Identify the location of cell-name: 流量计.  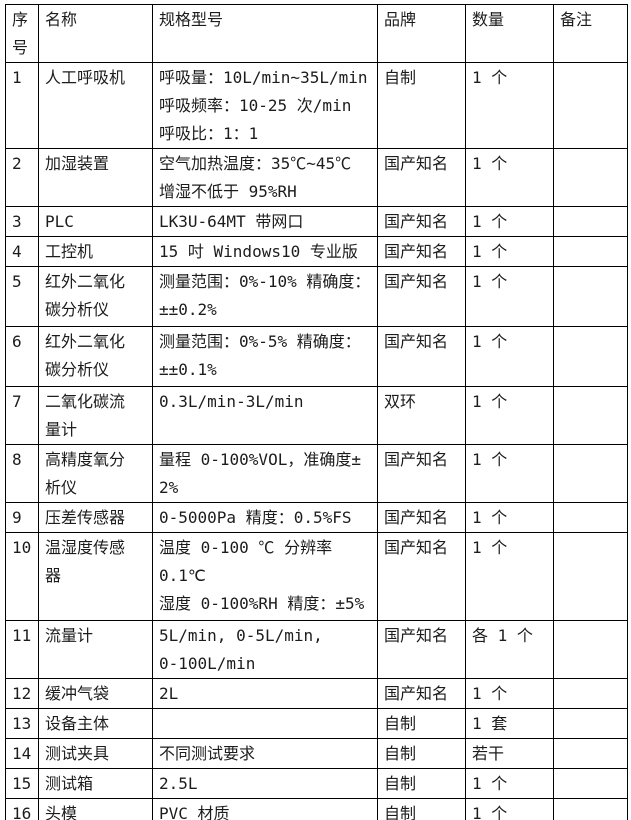
(95, 649).